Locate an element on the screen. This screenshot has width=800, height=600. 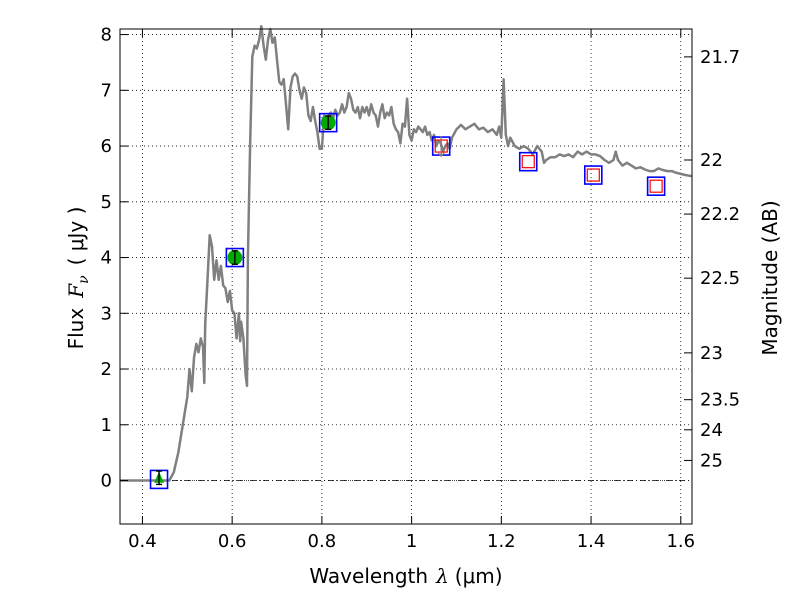
y2-tick-label-7: 25 is located at coordinates (711, 460).